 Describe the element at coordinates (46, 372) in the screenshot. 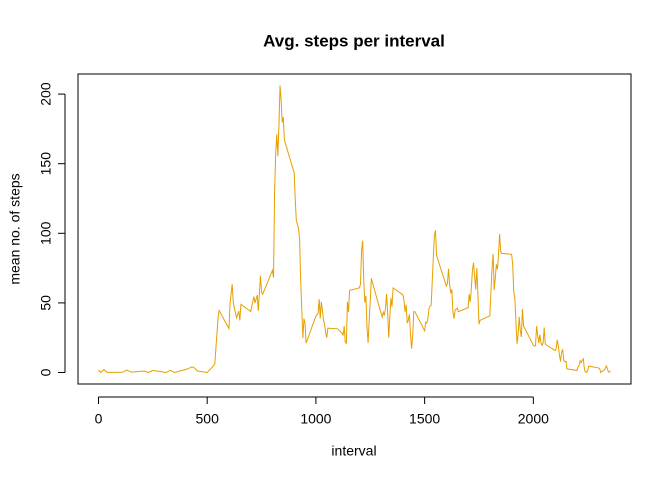

I see `y-tick-label: 0` at that location.